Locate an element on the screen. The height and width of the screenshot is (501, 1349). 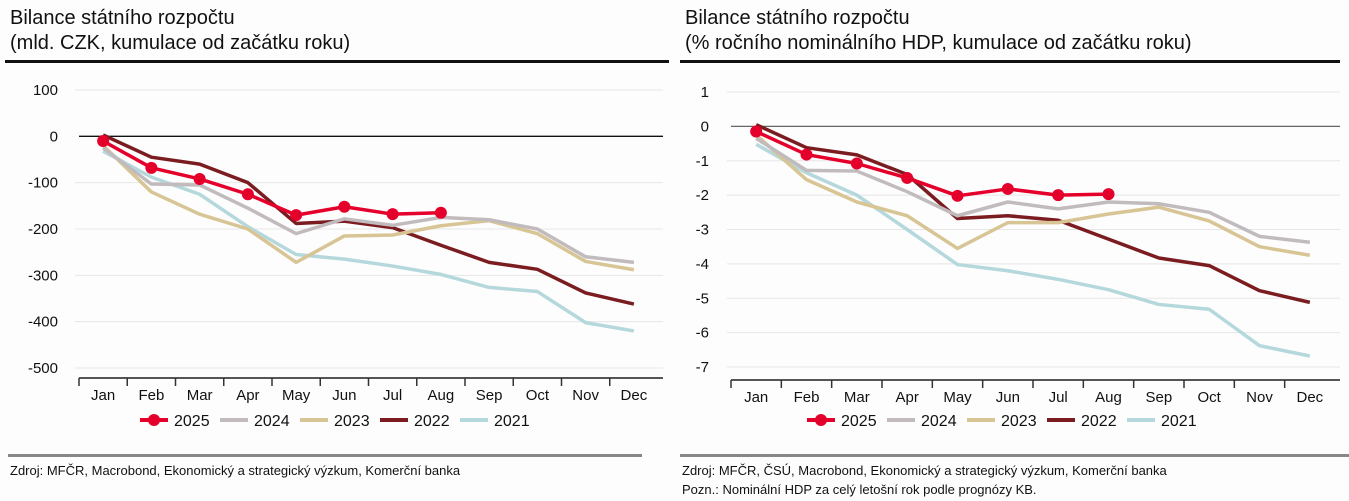
y-tick-label: -300 is located at coordinates (43, 275).